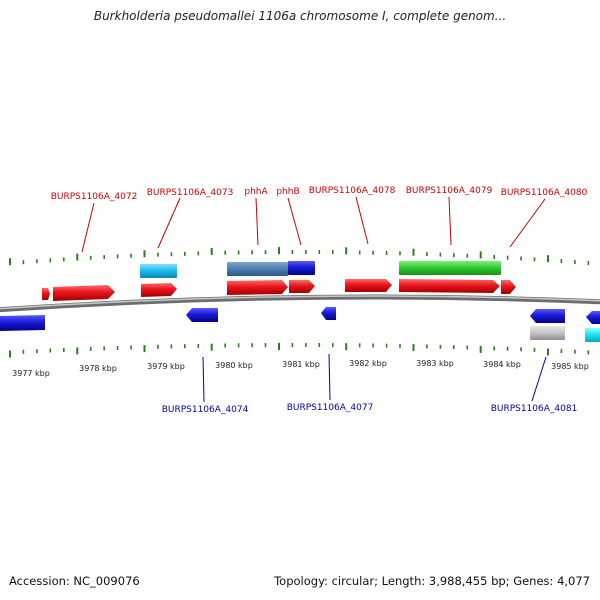  I want to click on genome-backbone, so click(300, 303).